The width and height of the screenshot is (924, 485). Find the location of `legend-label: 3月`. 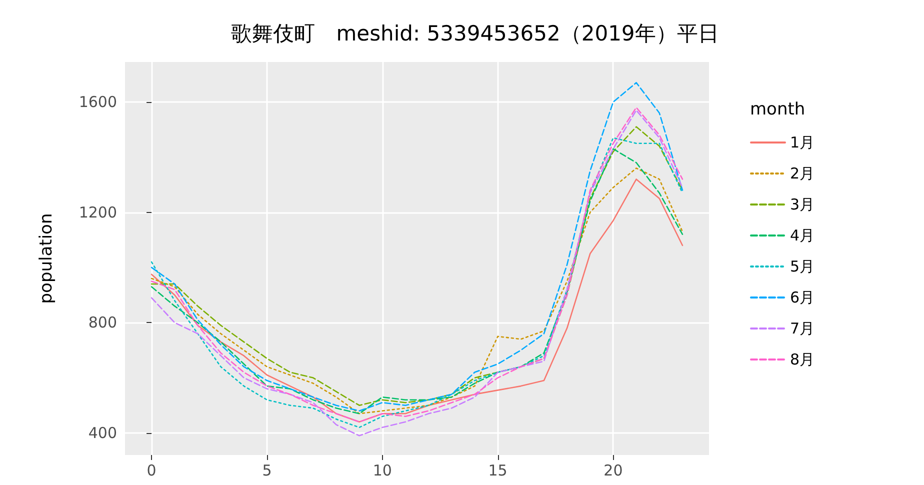

legend-label: 3月 is located at coordinates (802, 205).